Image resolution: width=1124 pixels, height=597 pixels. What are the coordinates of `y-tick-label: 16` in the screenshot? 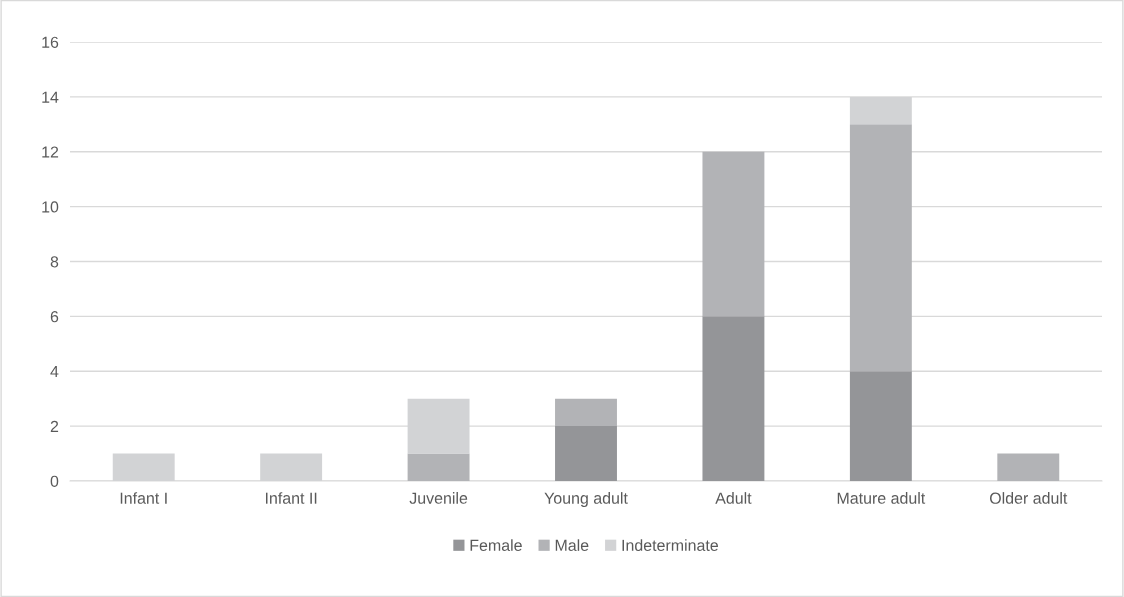 It's located at (50, 42).